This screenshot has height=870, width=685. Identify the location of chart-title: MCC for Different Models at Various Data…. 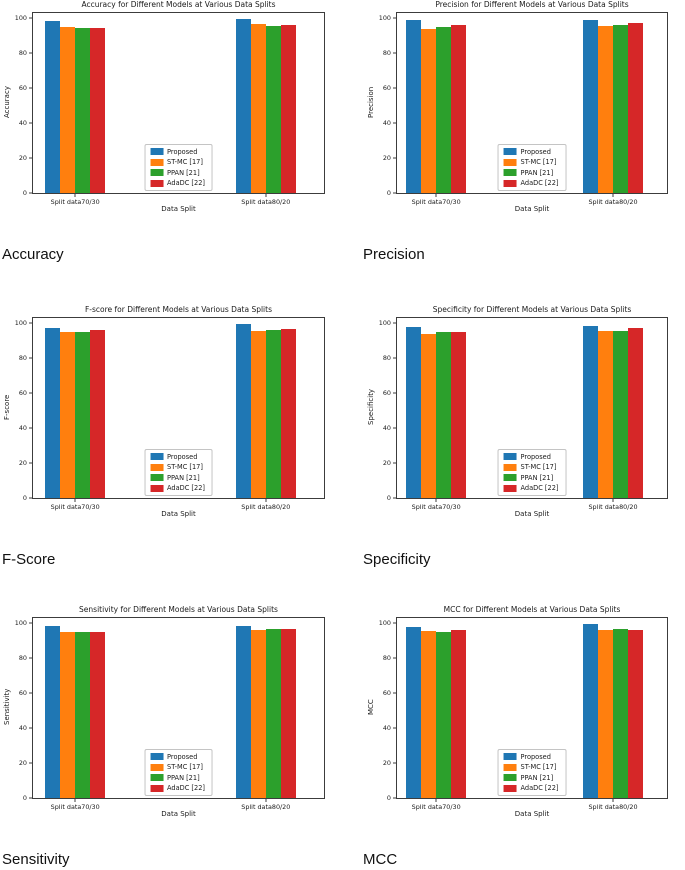
(532, 609).